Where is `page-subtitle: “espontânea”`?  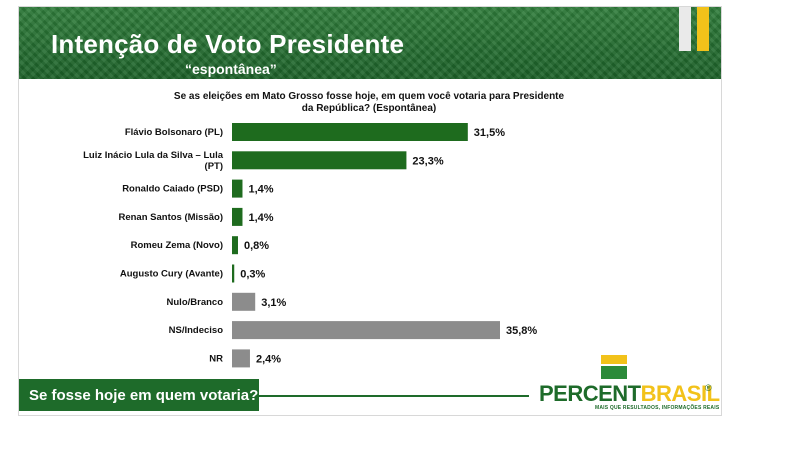 page-subtitle: “espontânea” is located at coordinates (231, 69).